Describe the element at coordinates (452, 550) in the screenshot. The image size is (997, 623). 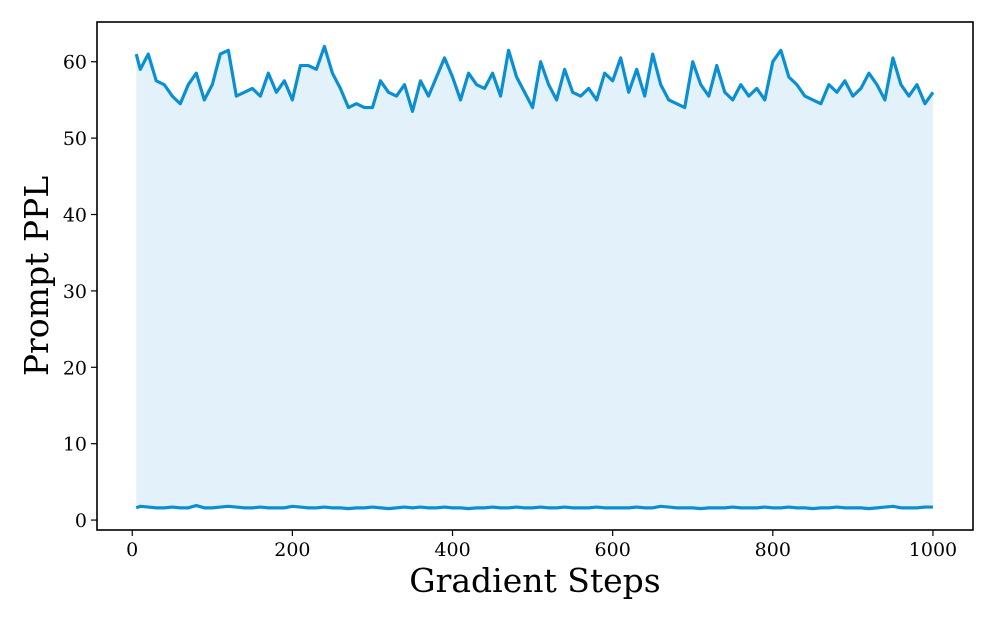
I see `x-tick-label: 400` at that location.